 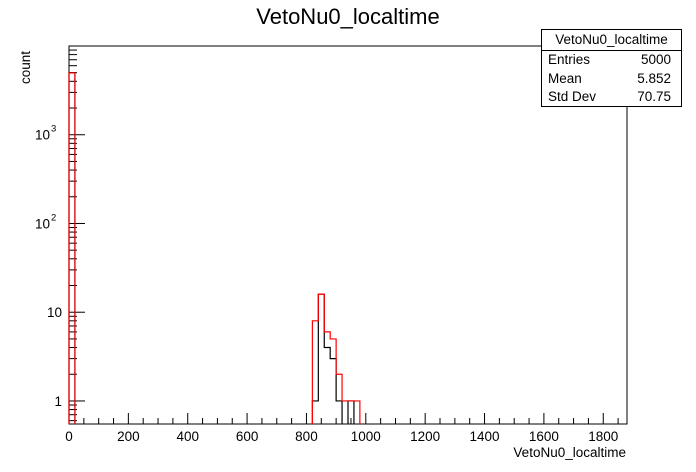 I want to click on y-tick-label: 1, so click(x=58, y=401).